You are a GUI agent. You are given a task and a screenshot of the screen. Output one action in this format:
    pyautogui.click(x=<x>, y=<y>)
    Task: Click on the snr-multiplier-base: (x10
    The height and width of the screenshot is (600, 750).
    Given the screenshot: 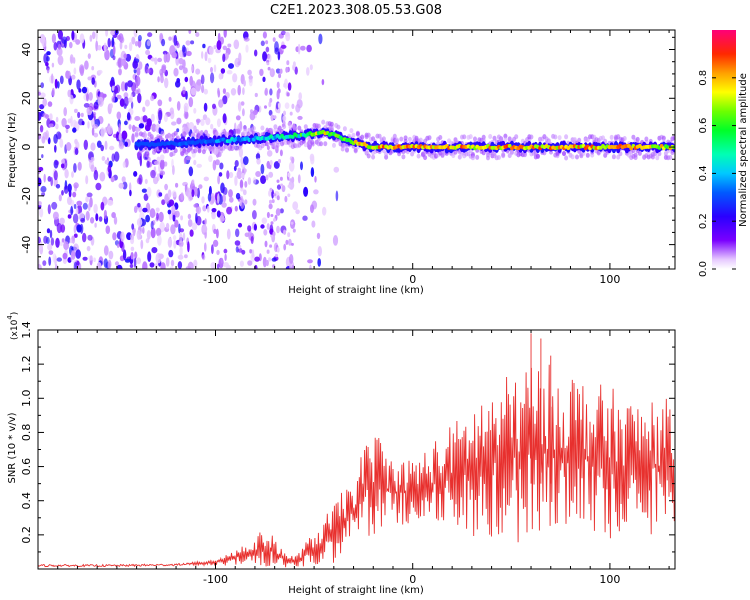 What is the action you would take?
    pyautogui.click(x=15, y=329)
    